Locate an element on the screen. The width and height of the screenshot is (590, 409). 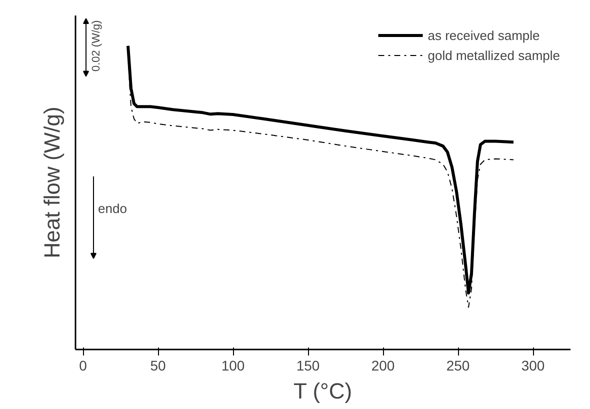
x-tick-label: 150 is located at coordinates (308, 366).